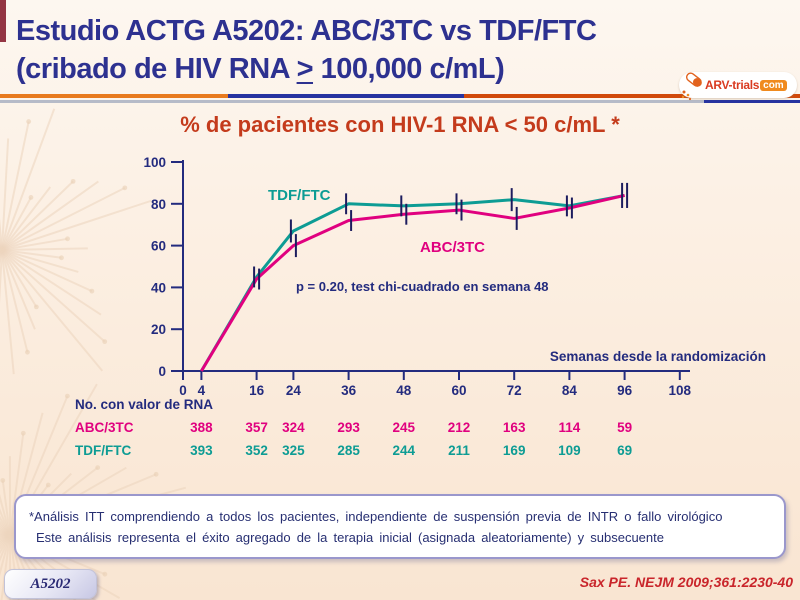 The image size is (800, 600). Describe the element at coordinates (306, 31) in the screenshot. I see `slide-title-line1: Estudio ACTG A5202: ABC/3TC vs TDF/FTC` at that location.